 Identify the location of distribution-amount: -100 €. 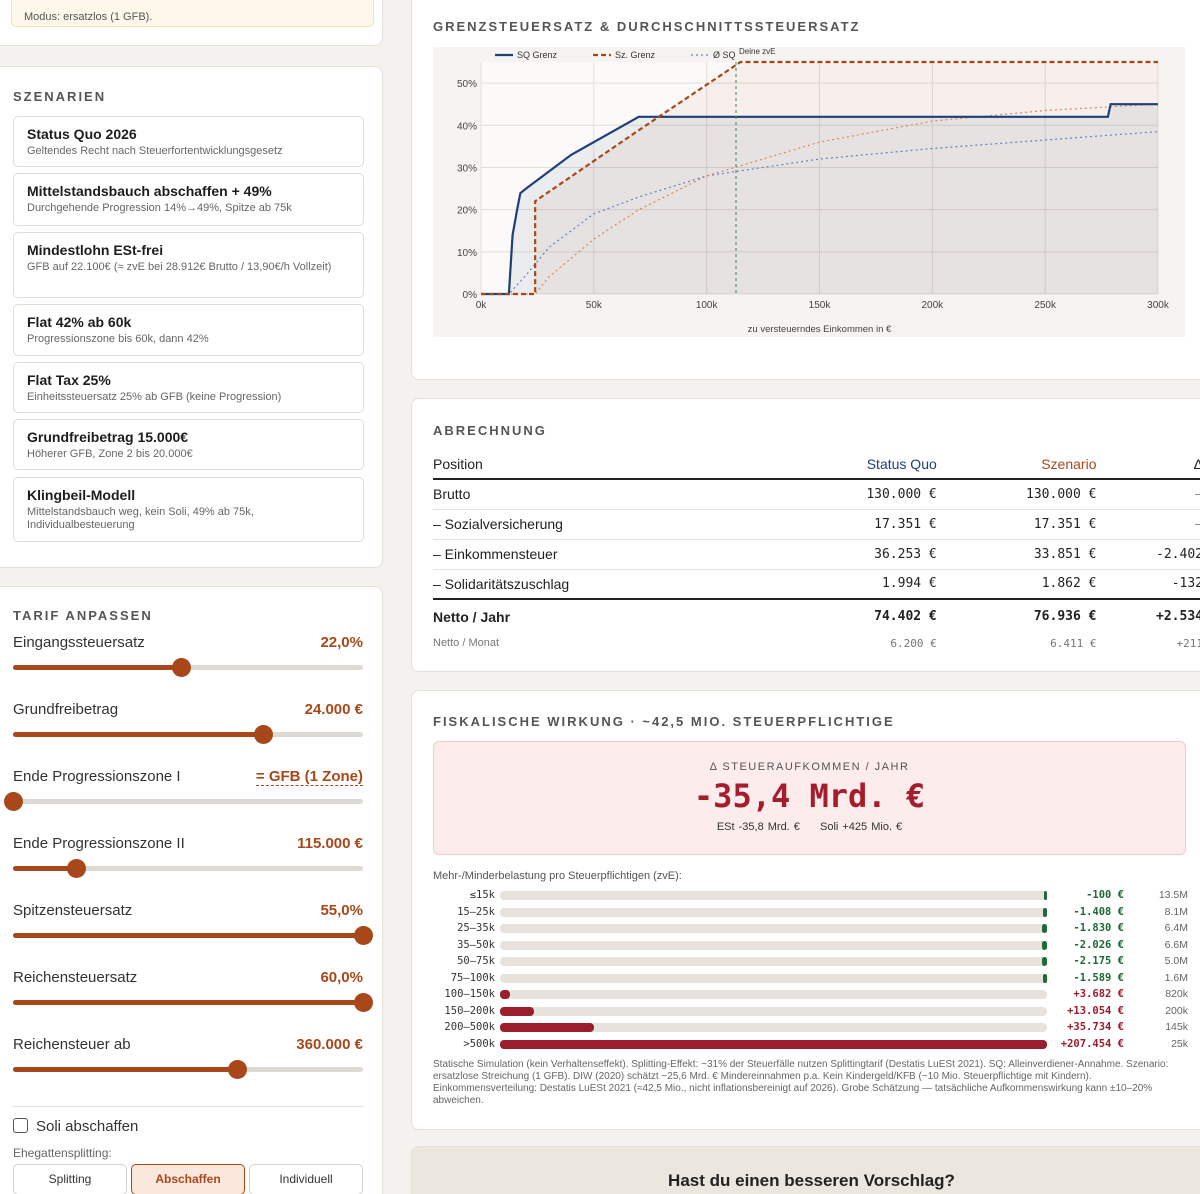
(1105, 895).